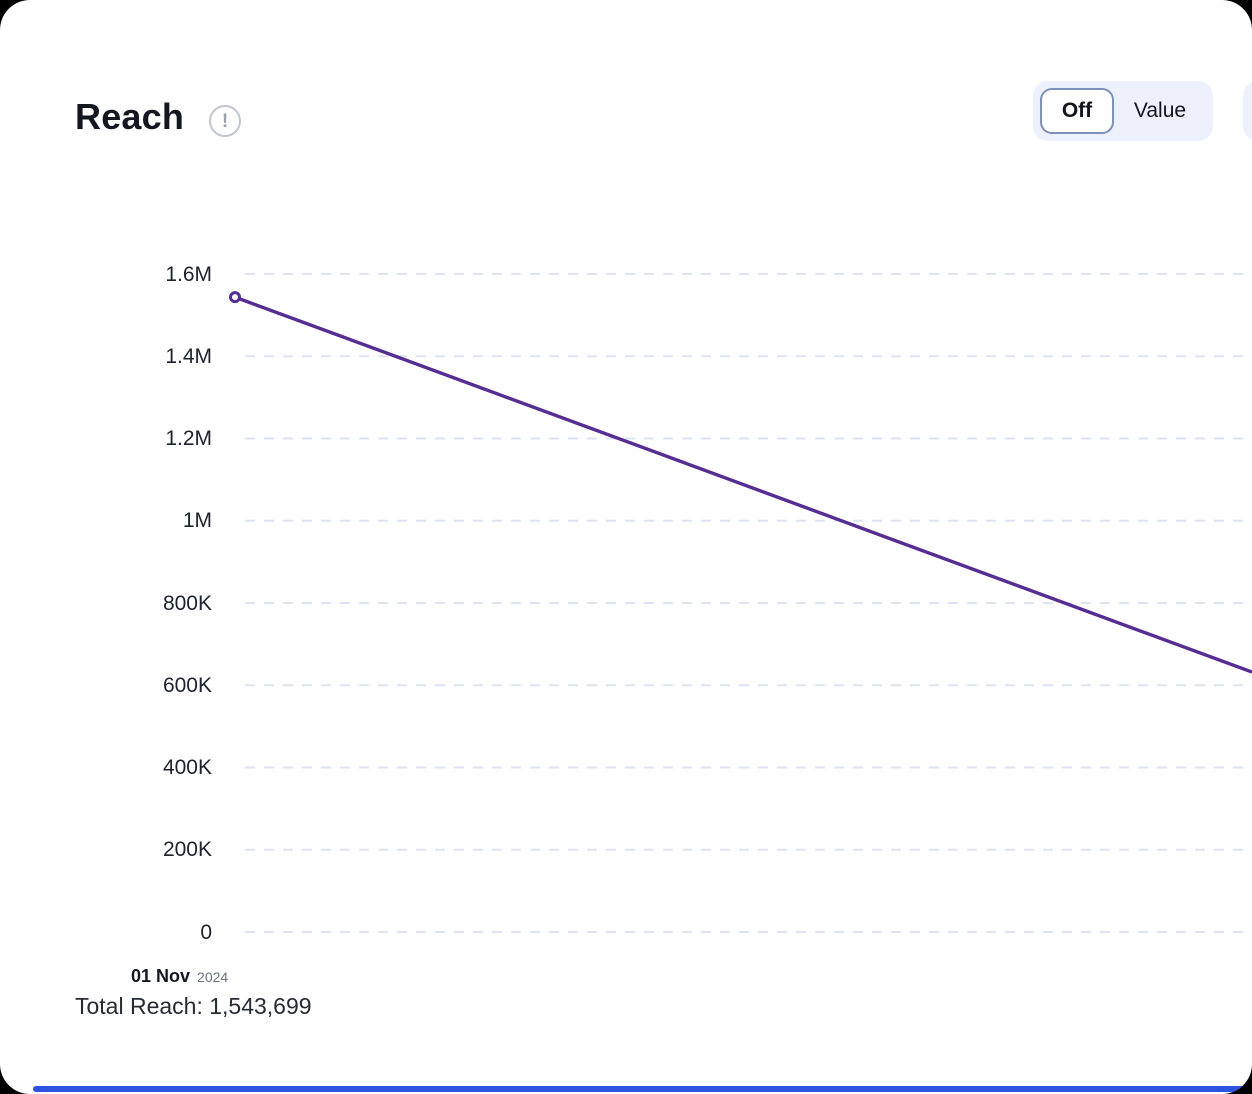 The width and height of the screenshot is (1252, 1094). What do you see at coordinates (188, 356) in the screenshot?
I see `y-axis-label: 1.4M` at bounding box center [188, 356].